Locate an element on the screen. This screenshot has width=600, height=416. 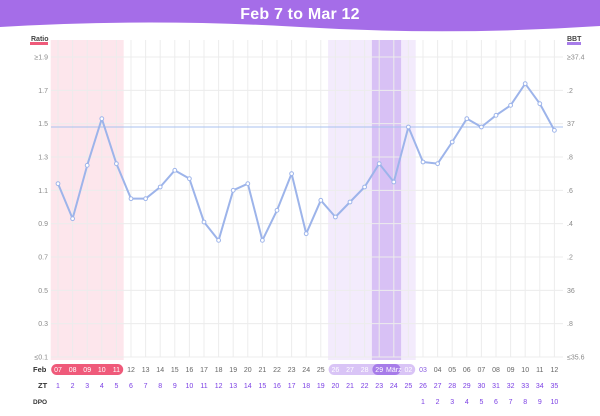
day-label: 11 is located at coordinates (539, 370).